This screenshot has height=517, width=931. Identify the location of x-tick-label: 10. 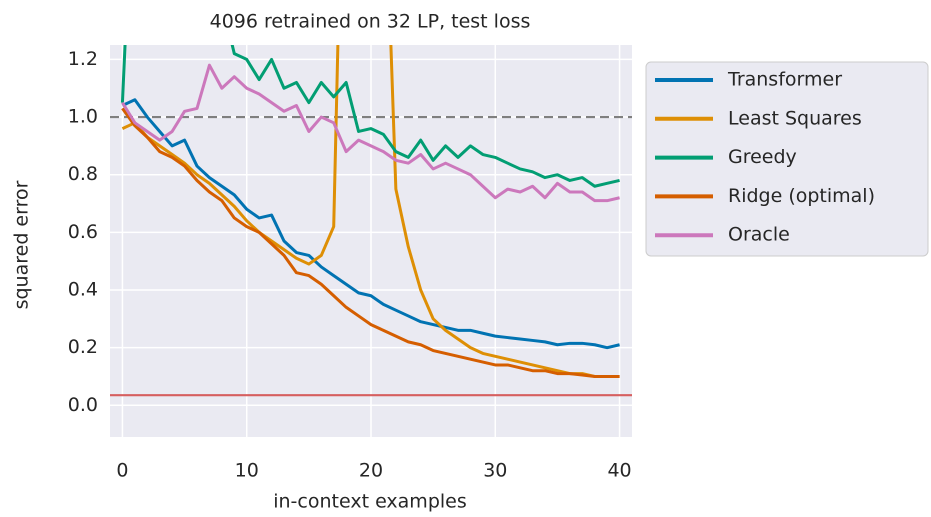
(247, 471).